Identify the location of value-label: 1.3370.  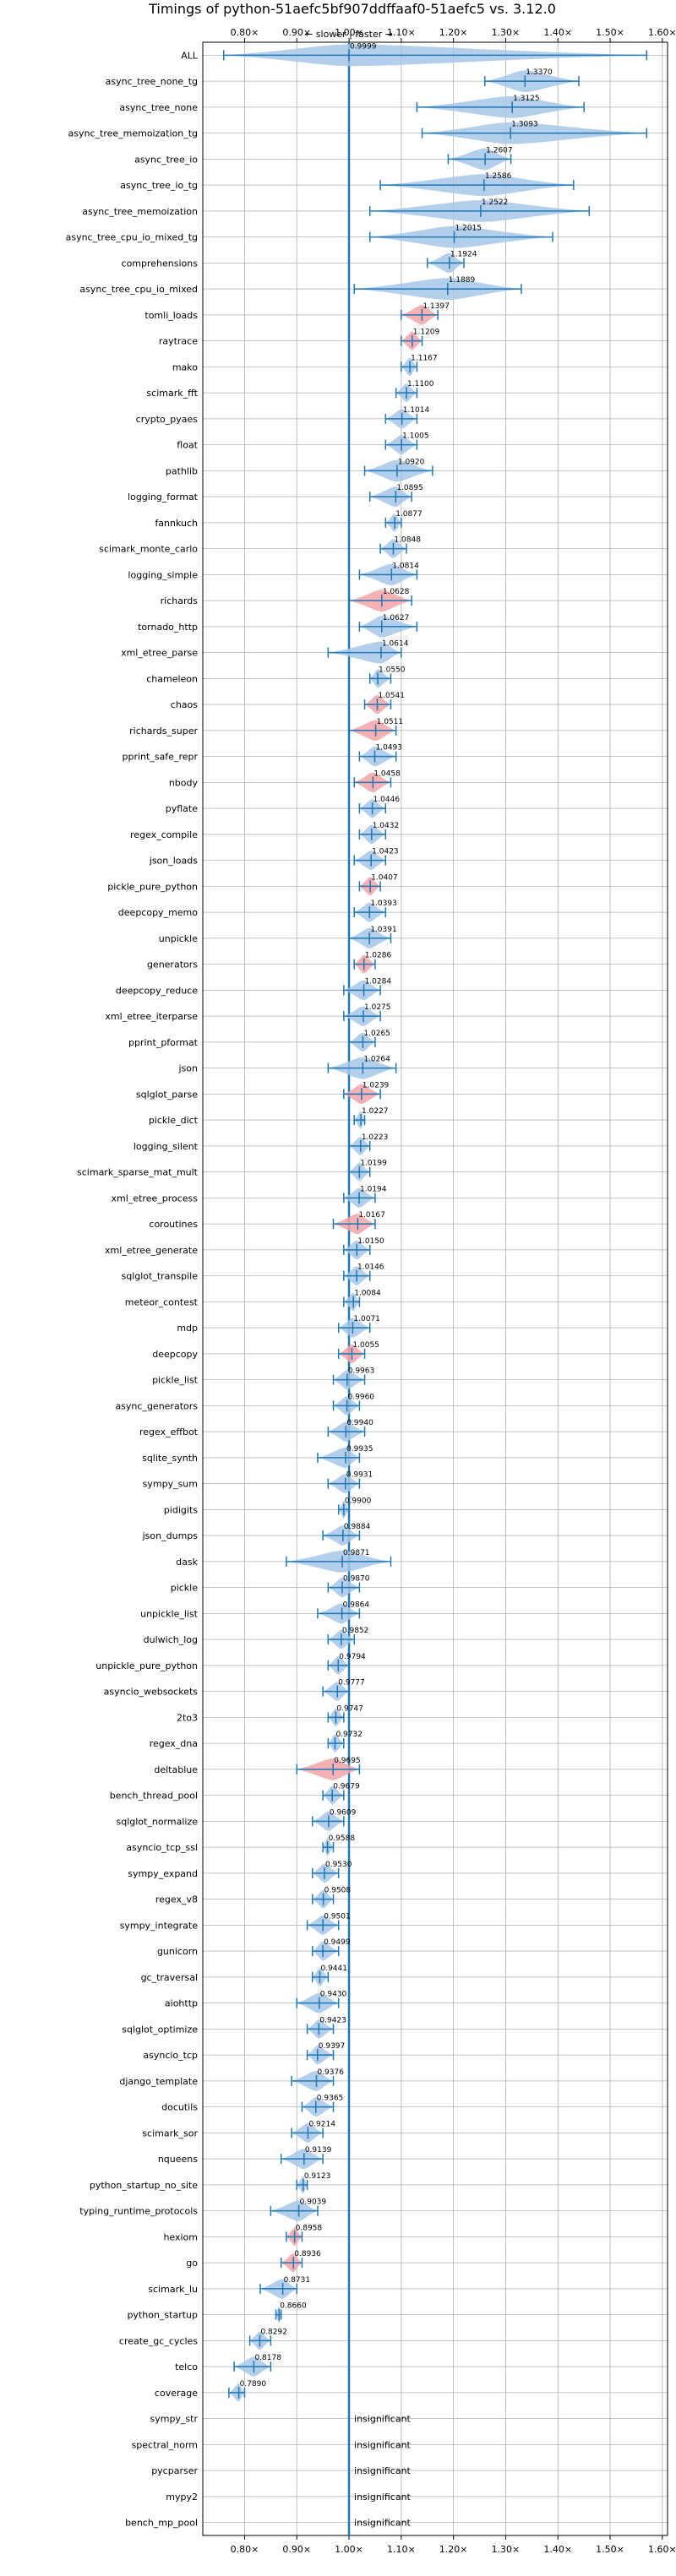
(539, 72).